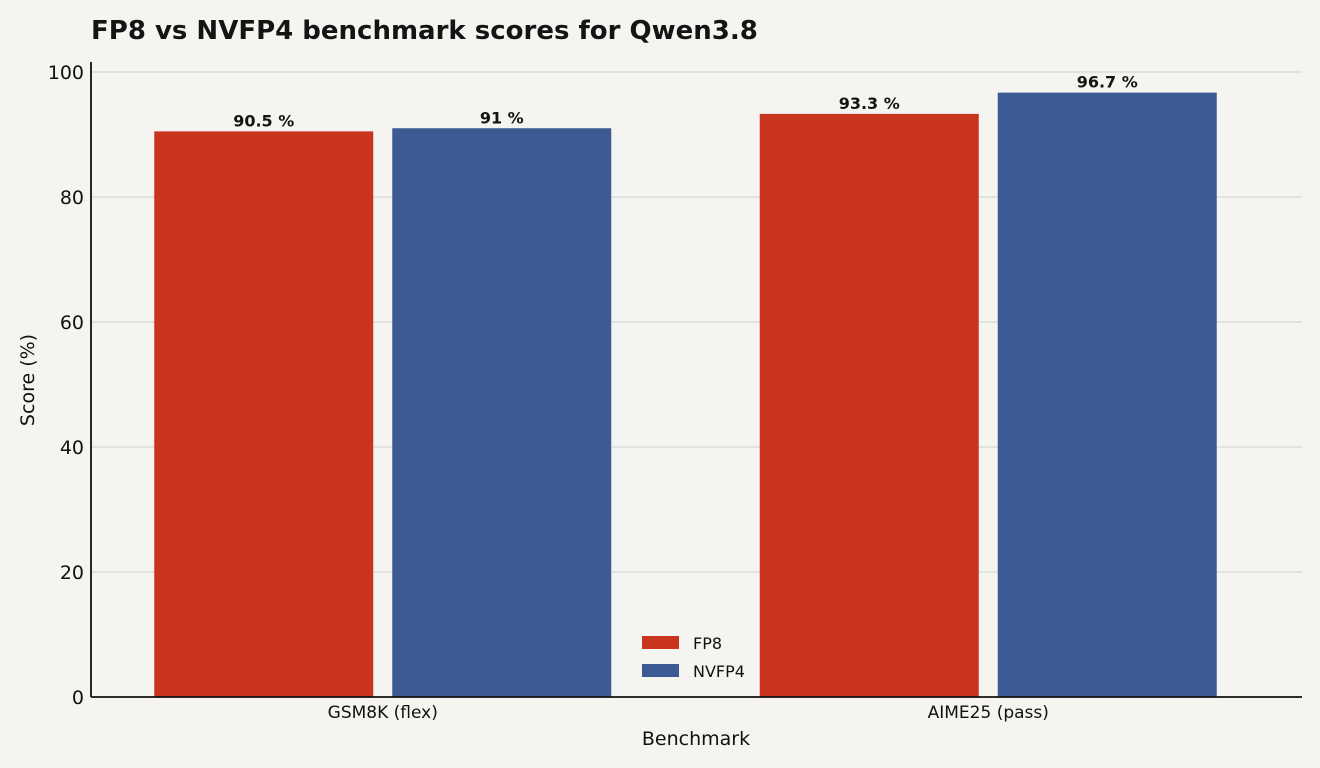 This screenshot has width=1320, height=768. Describe the element at coordinates (263, 120) in the screenshot. I see `data-label: 90.5 %` at that location.